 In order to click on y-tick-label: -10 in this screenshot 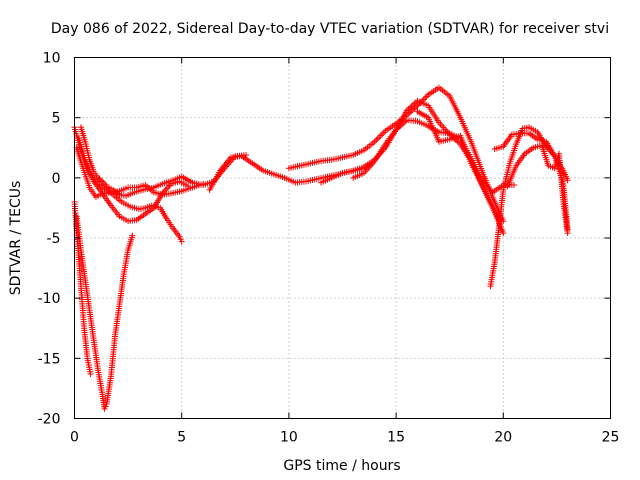, I will do `click(49, 299)`.